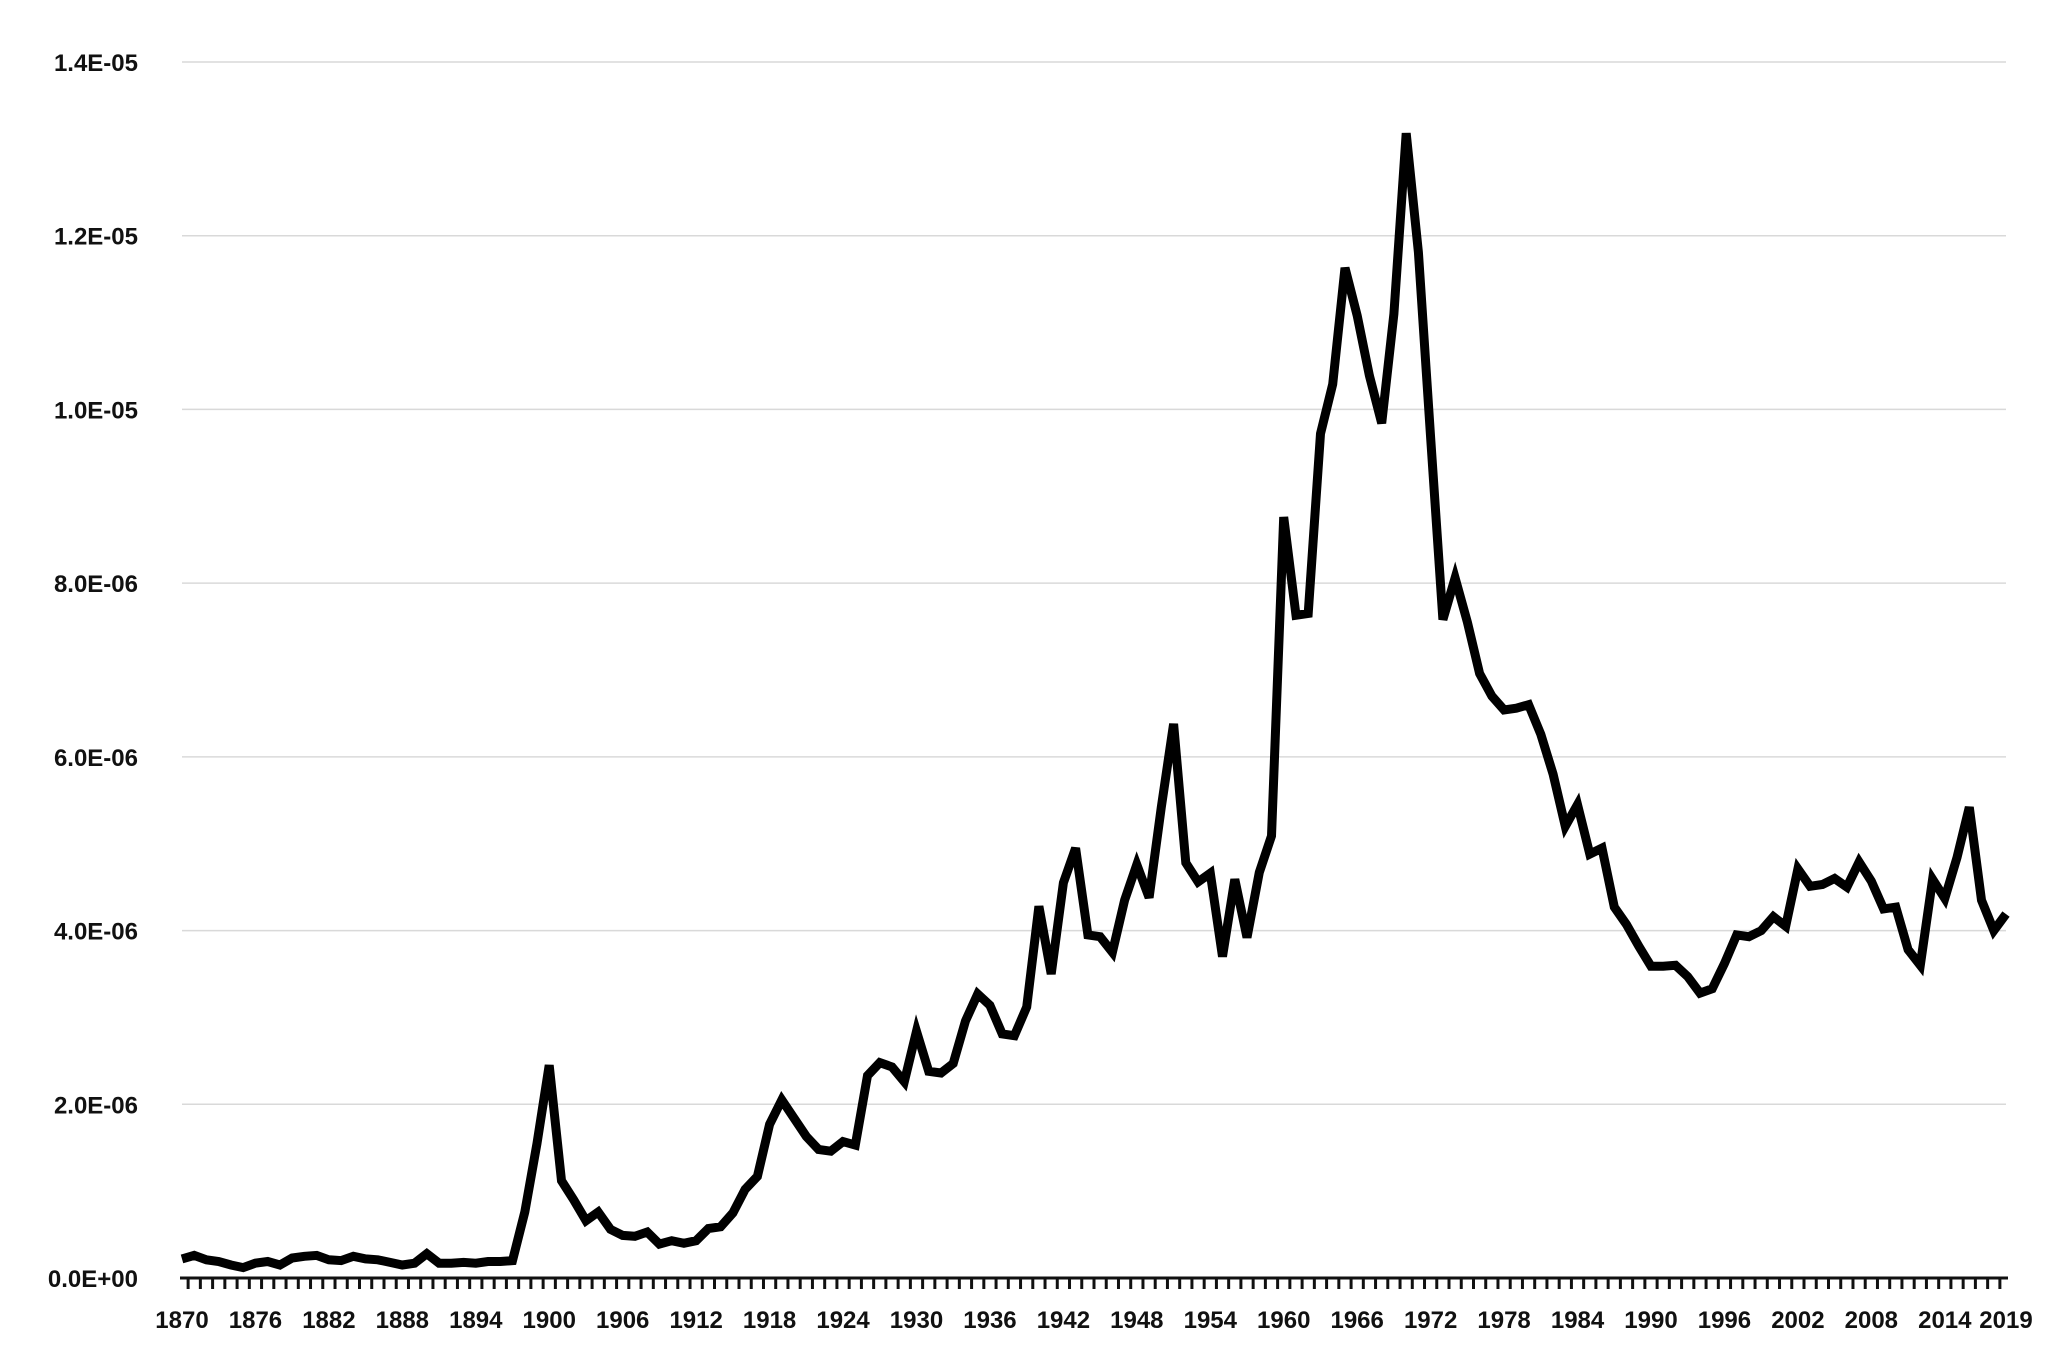  Describe the element at coordinates (1945, 1320) in the screenshot. I see `x-tick-label: 2014` at that location.